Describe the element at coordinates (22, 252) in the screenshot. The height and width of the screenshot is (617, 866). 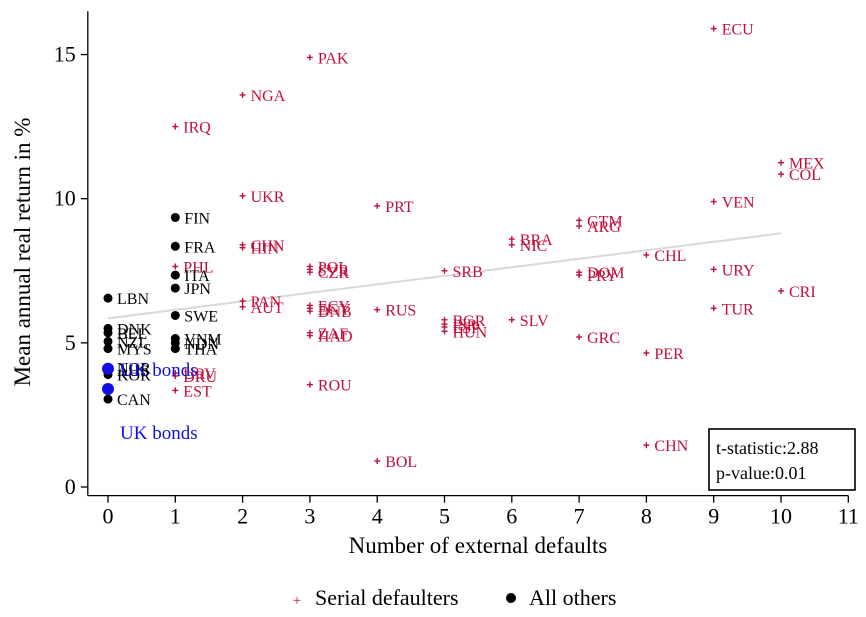
I see `y-axis-label: Mean annual real return in %` at that location.